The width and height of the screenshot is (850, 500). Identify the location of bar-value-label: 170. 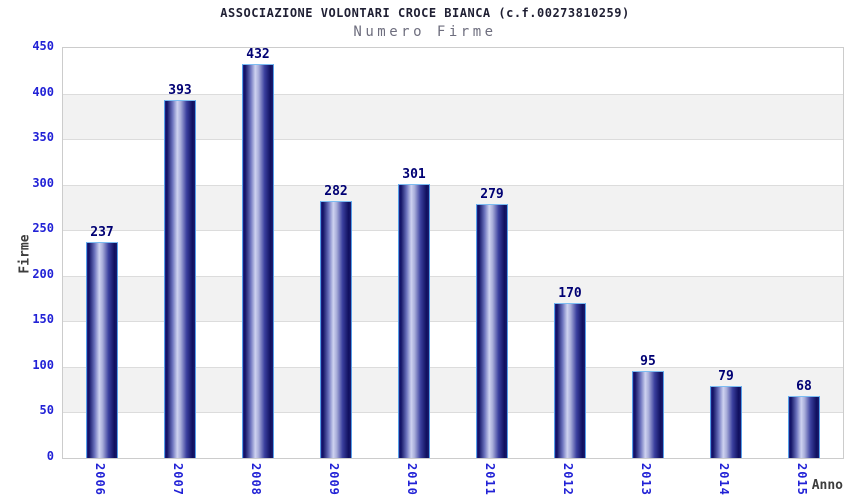
(570, 293).